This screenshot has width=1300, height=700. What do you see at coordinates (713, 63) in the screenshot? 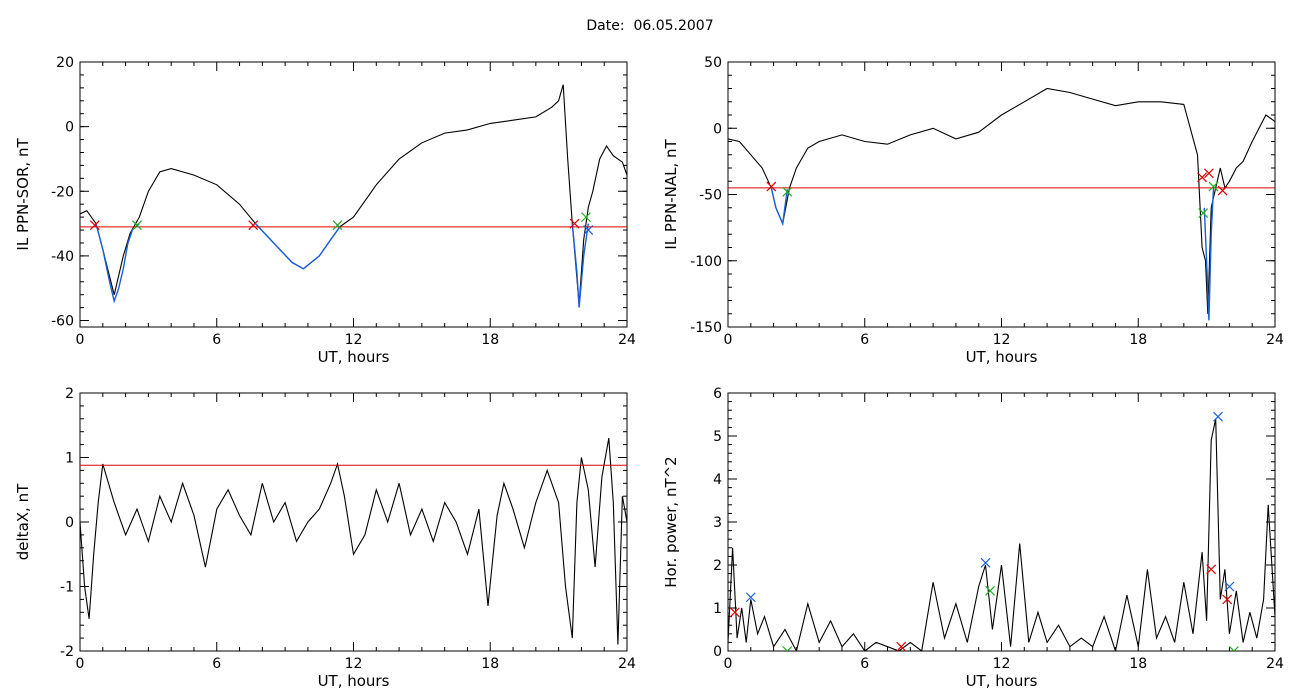
I see `y-tick-label: 50` at bounding box center [713, 63].